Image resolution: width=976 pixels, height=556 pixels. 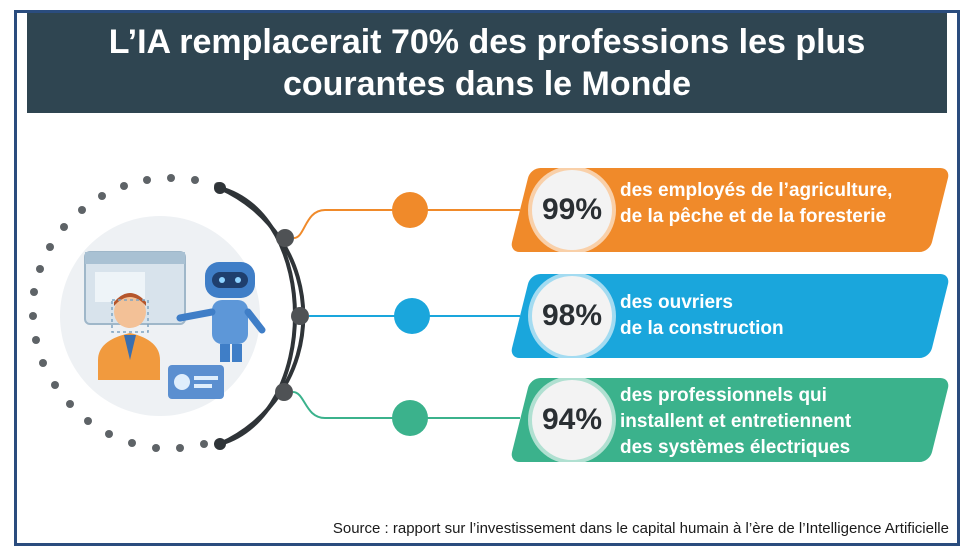 I want to click on percent-circle-1: 99%, so click(x=572, y=210).